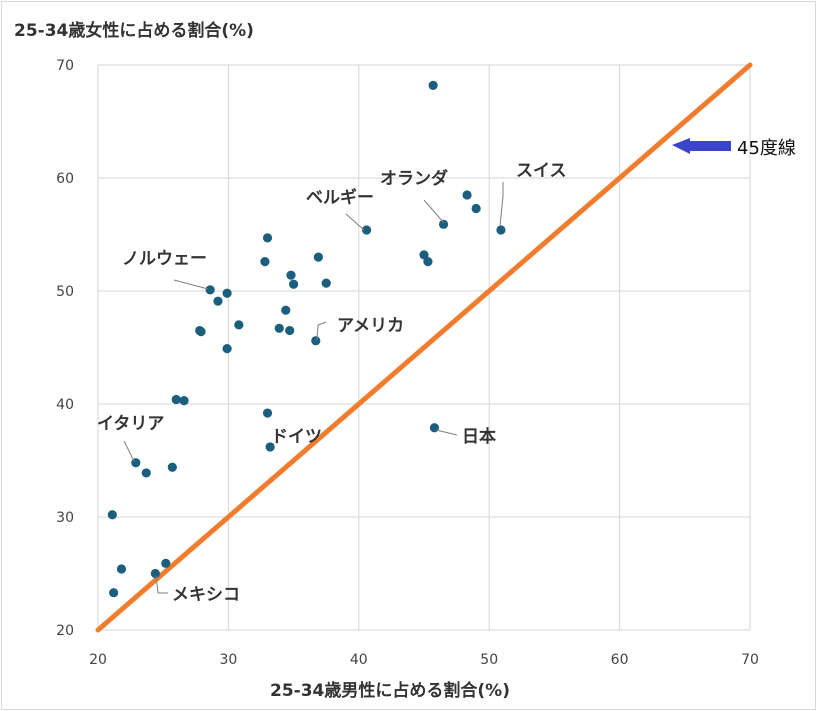  I want to click on pointer-arrow-icon, so click(701, 146).